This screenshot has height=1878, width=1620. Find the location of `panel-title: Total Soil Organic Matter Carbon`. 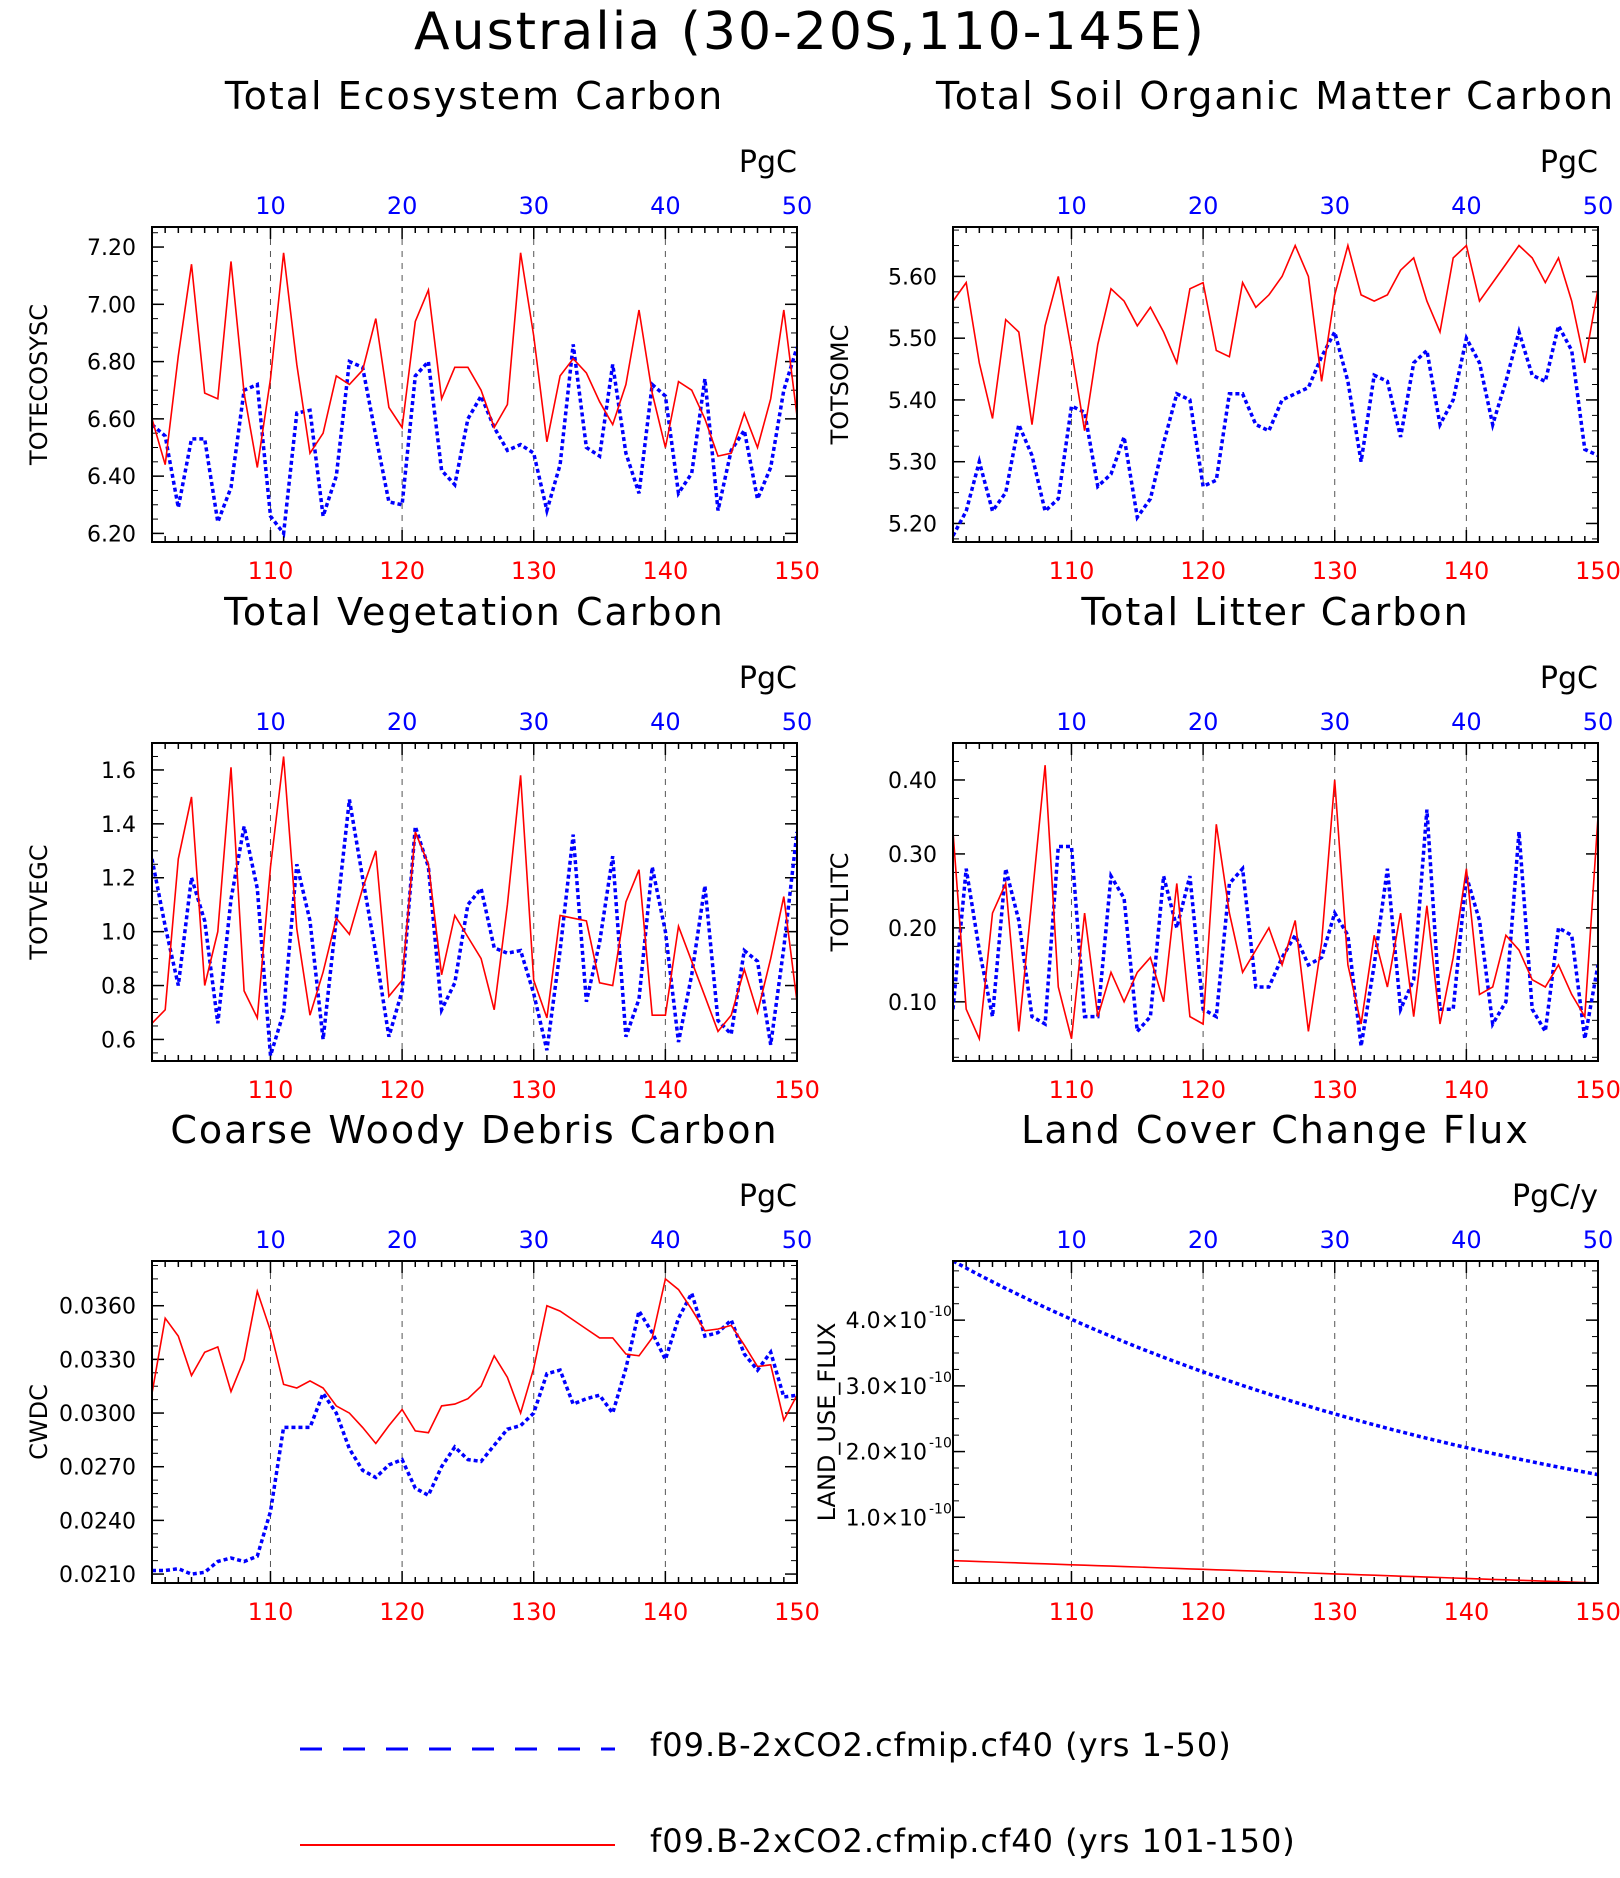

panel-title: Total Soil Organic Matter Carbon is located at coordinates (1275, 96).